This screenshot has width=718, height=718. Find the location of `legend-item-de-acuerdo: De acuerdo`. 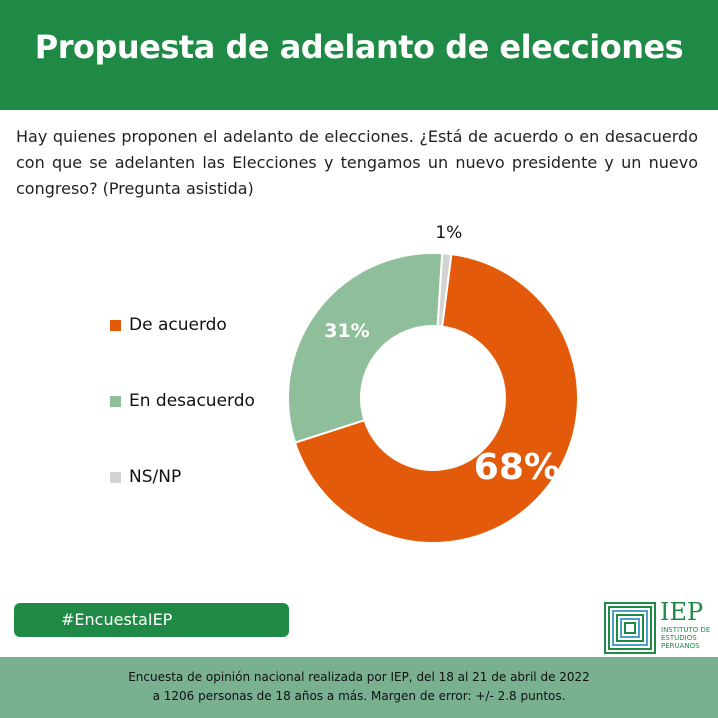

legend-item-de-acuerdo: De acuerdo is located at coordinates (220, 325).